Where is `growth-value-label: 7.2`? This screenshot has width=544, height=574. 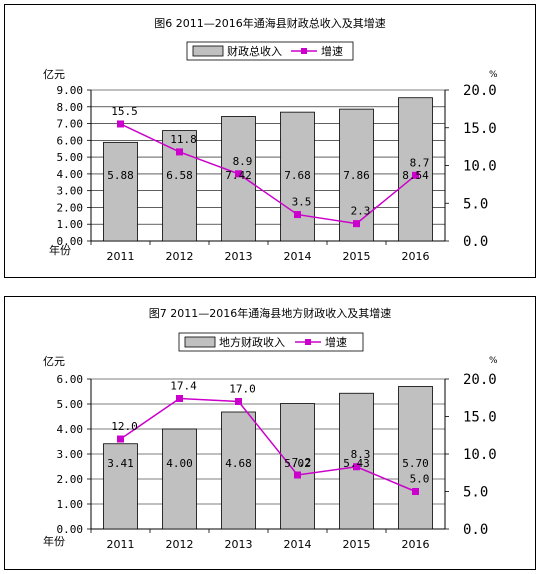
growth-value-label: 7.2 is located at coordinates (302, 462).